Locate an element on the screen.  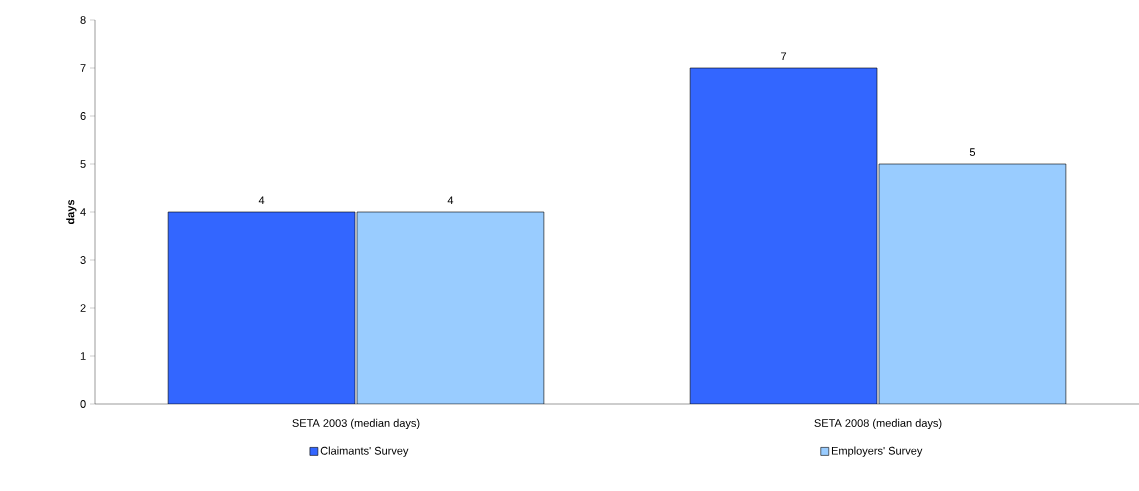
data-label: 7 is located at coordinates (784, 56).